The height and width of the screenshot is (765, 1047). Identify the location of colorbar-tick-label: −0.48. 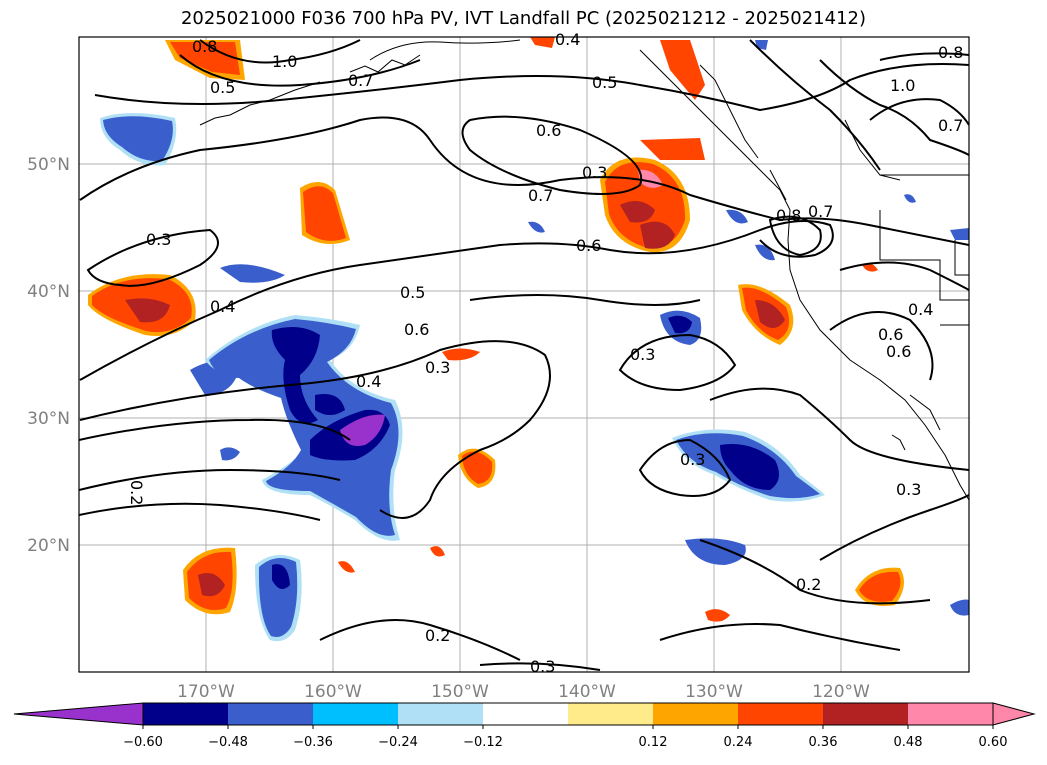
(228, 742).